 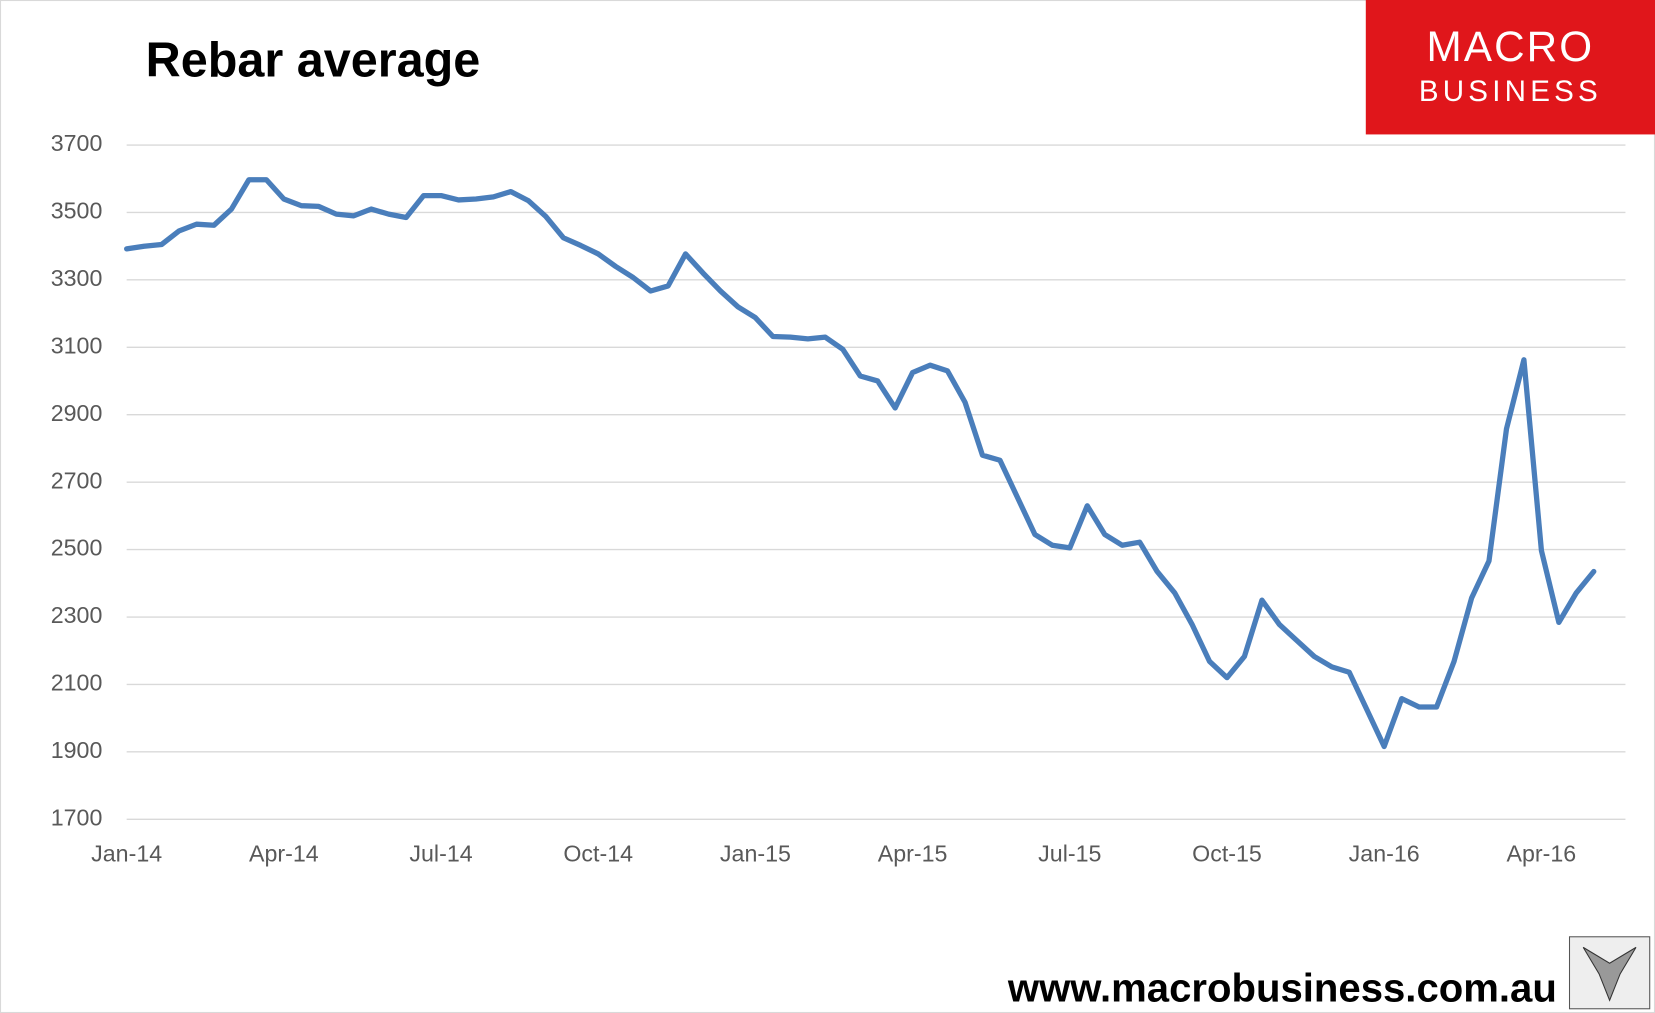 I want to click on y-tick-label: 2900, so click(x=77, y=413).